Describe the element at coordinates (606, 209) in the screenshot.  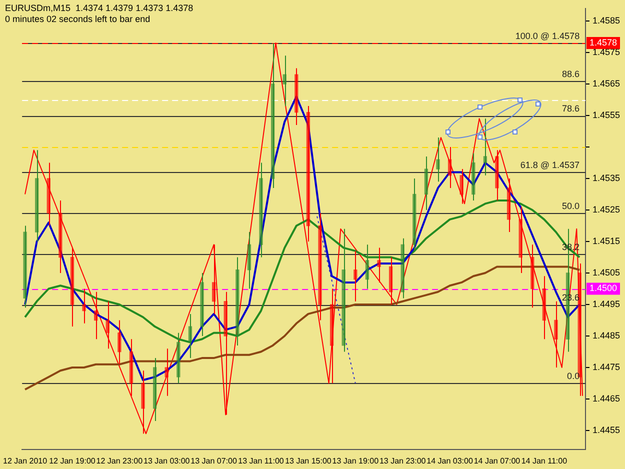
I see `y-tick-label: 1.4525` at that location.